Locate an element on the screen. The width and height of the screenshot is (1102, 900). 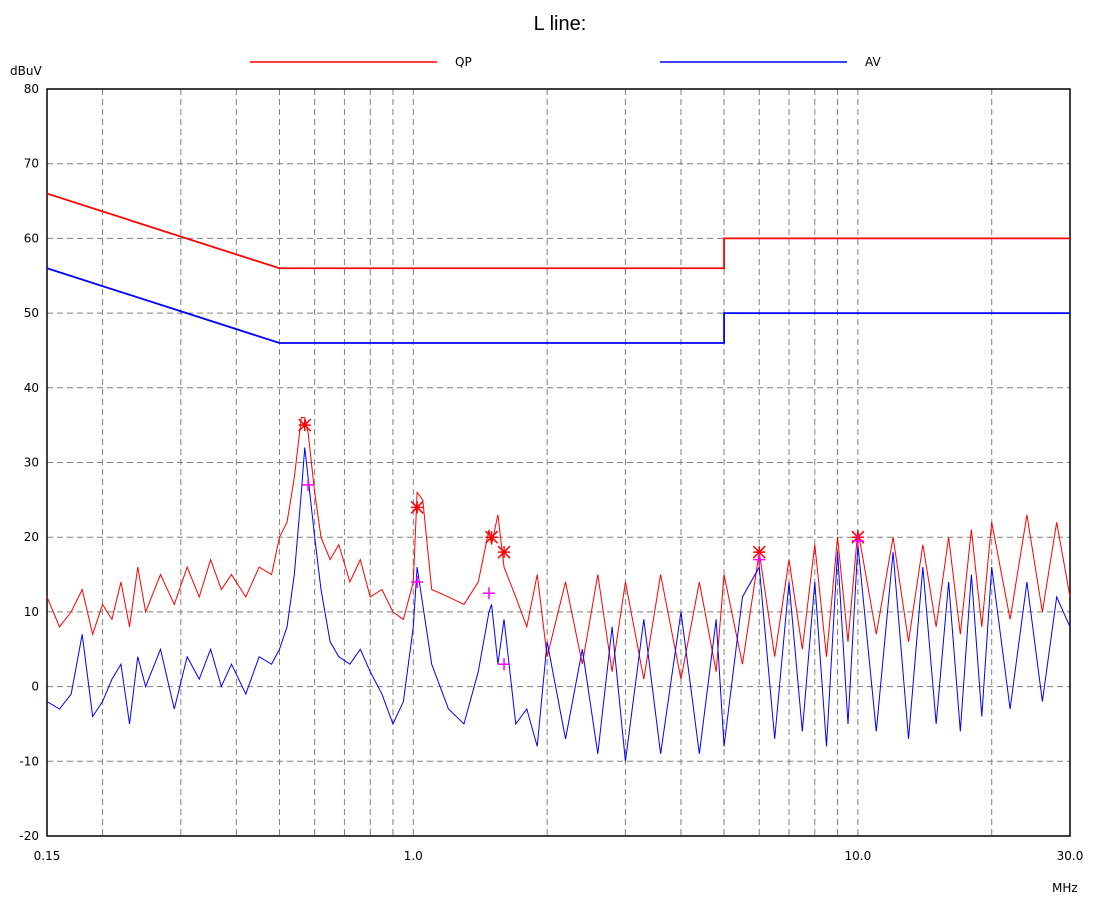
y-tick-label: 60 is located at coordinates (31, 238).